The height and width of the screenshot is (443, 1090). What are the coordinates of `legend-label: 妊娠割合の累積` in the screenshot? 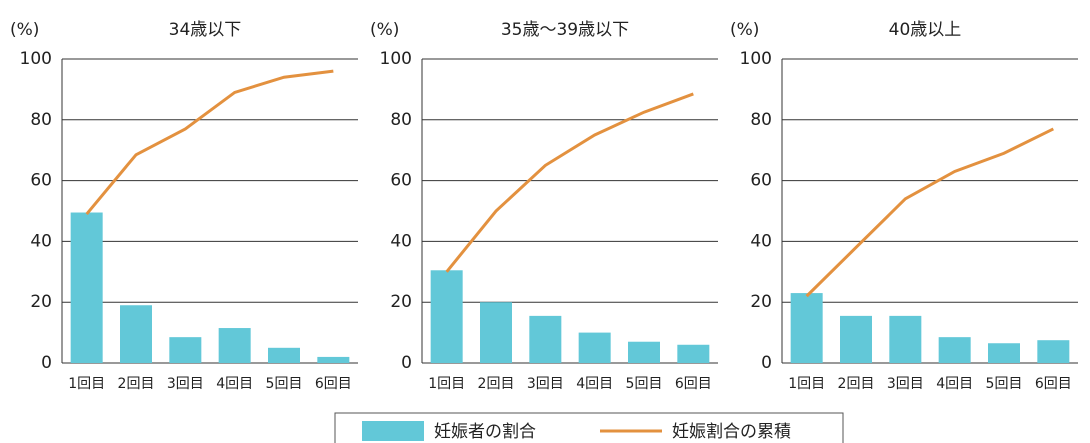 It's located at (731, 432).